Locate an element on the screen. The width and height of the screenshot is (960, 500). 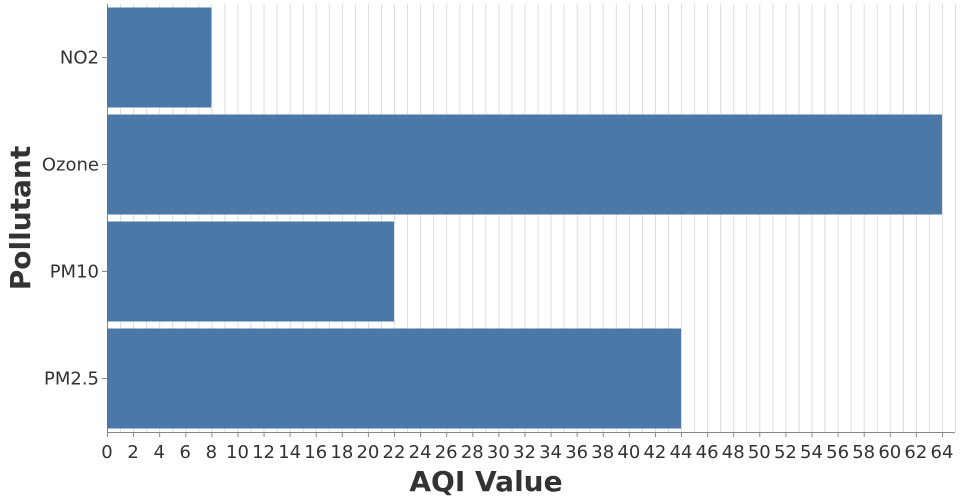
y-category-label: Ozone is located at coordinates (70, 165).